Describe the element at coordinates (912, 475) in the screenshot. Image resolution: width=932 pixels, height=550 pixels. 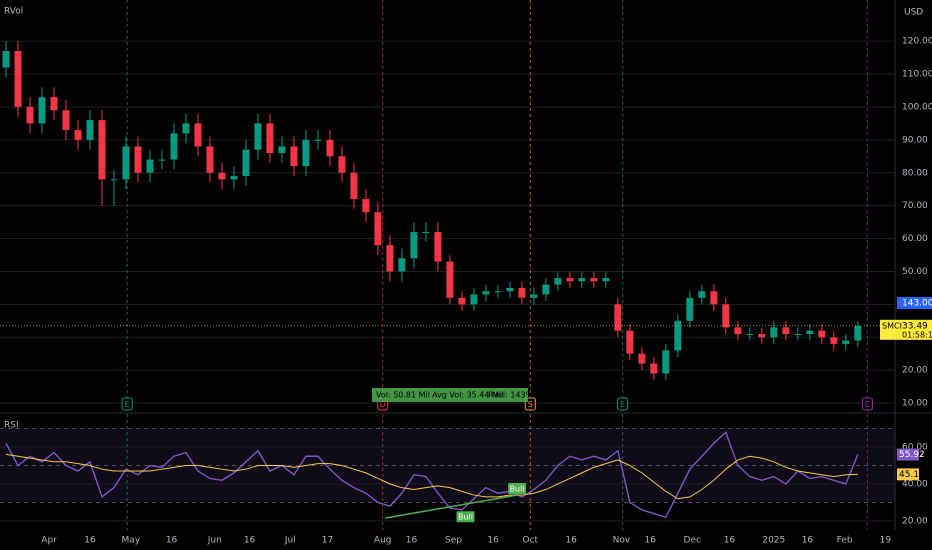
I see `value-label: 45.19` at that location.